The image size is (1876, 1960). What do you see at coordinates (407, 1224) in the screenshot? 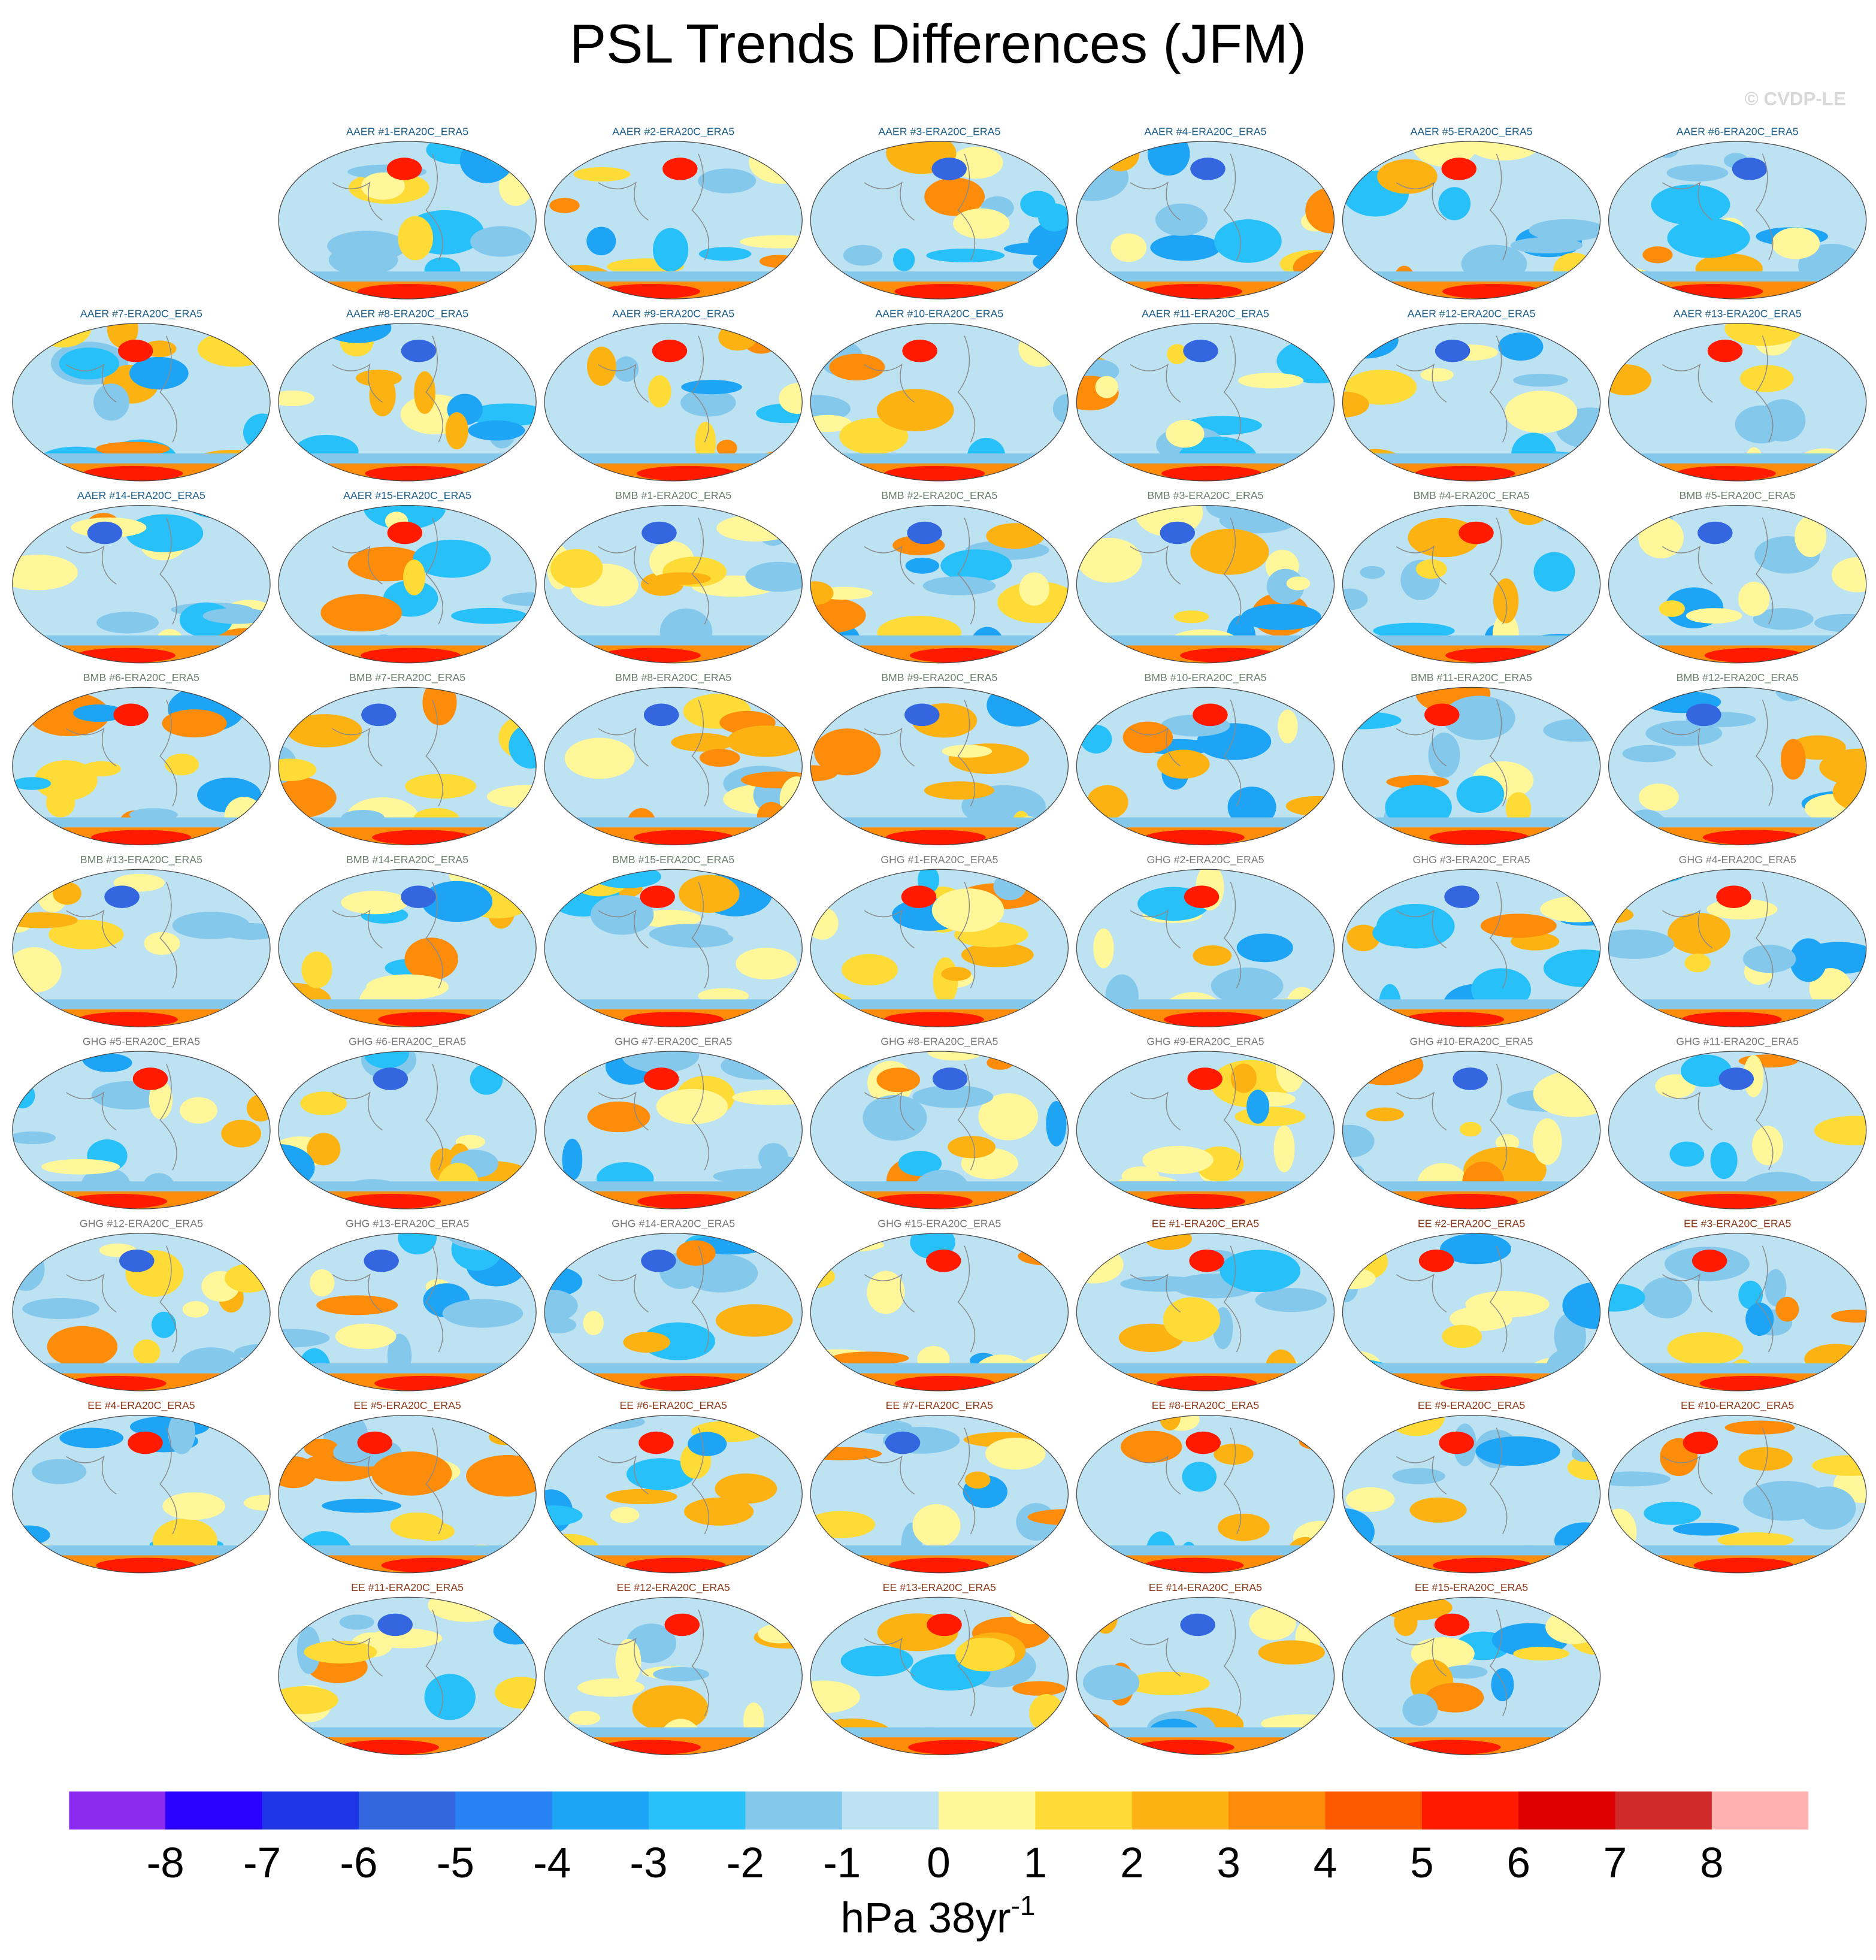
I see `panel-title: GHG #13-ERA20C_ERA5` at bounding box center [407, 1224].